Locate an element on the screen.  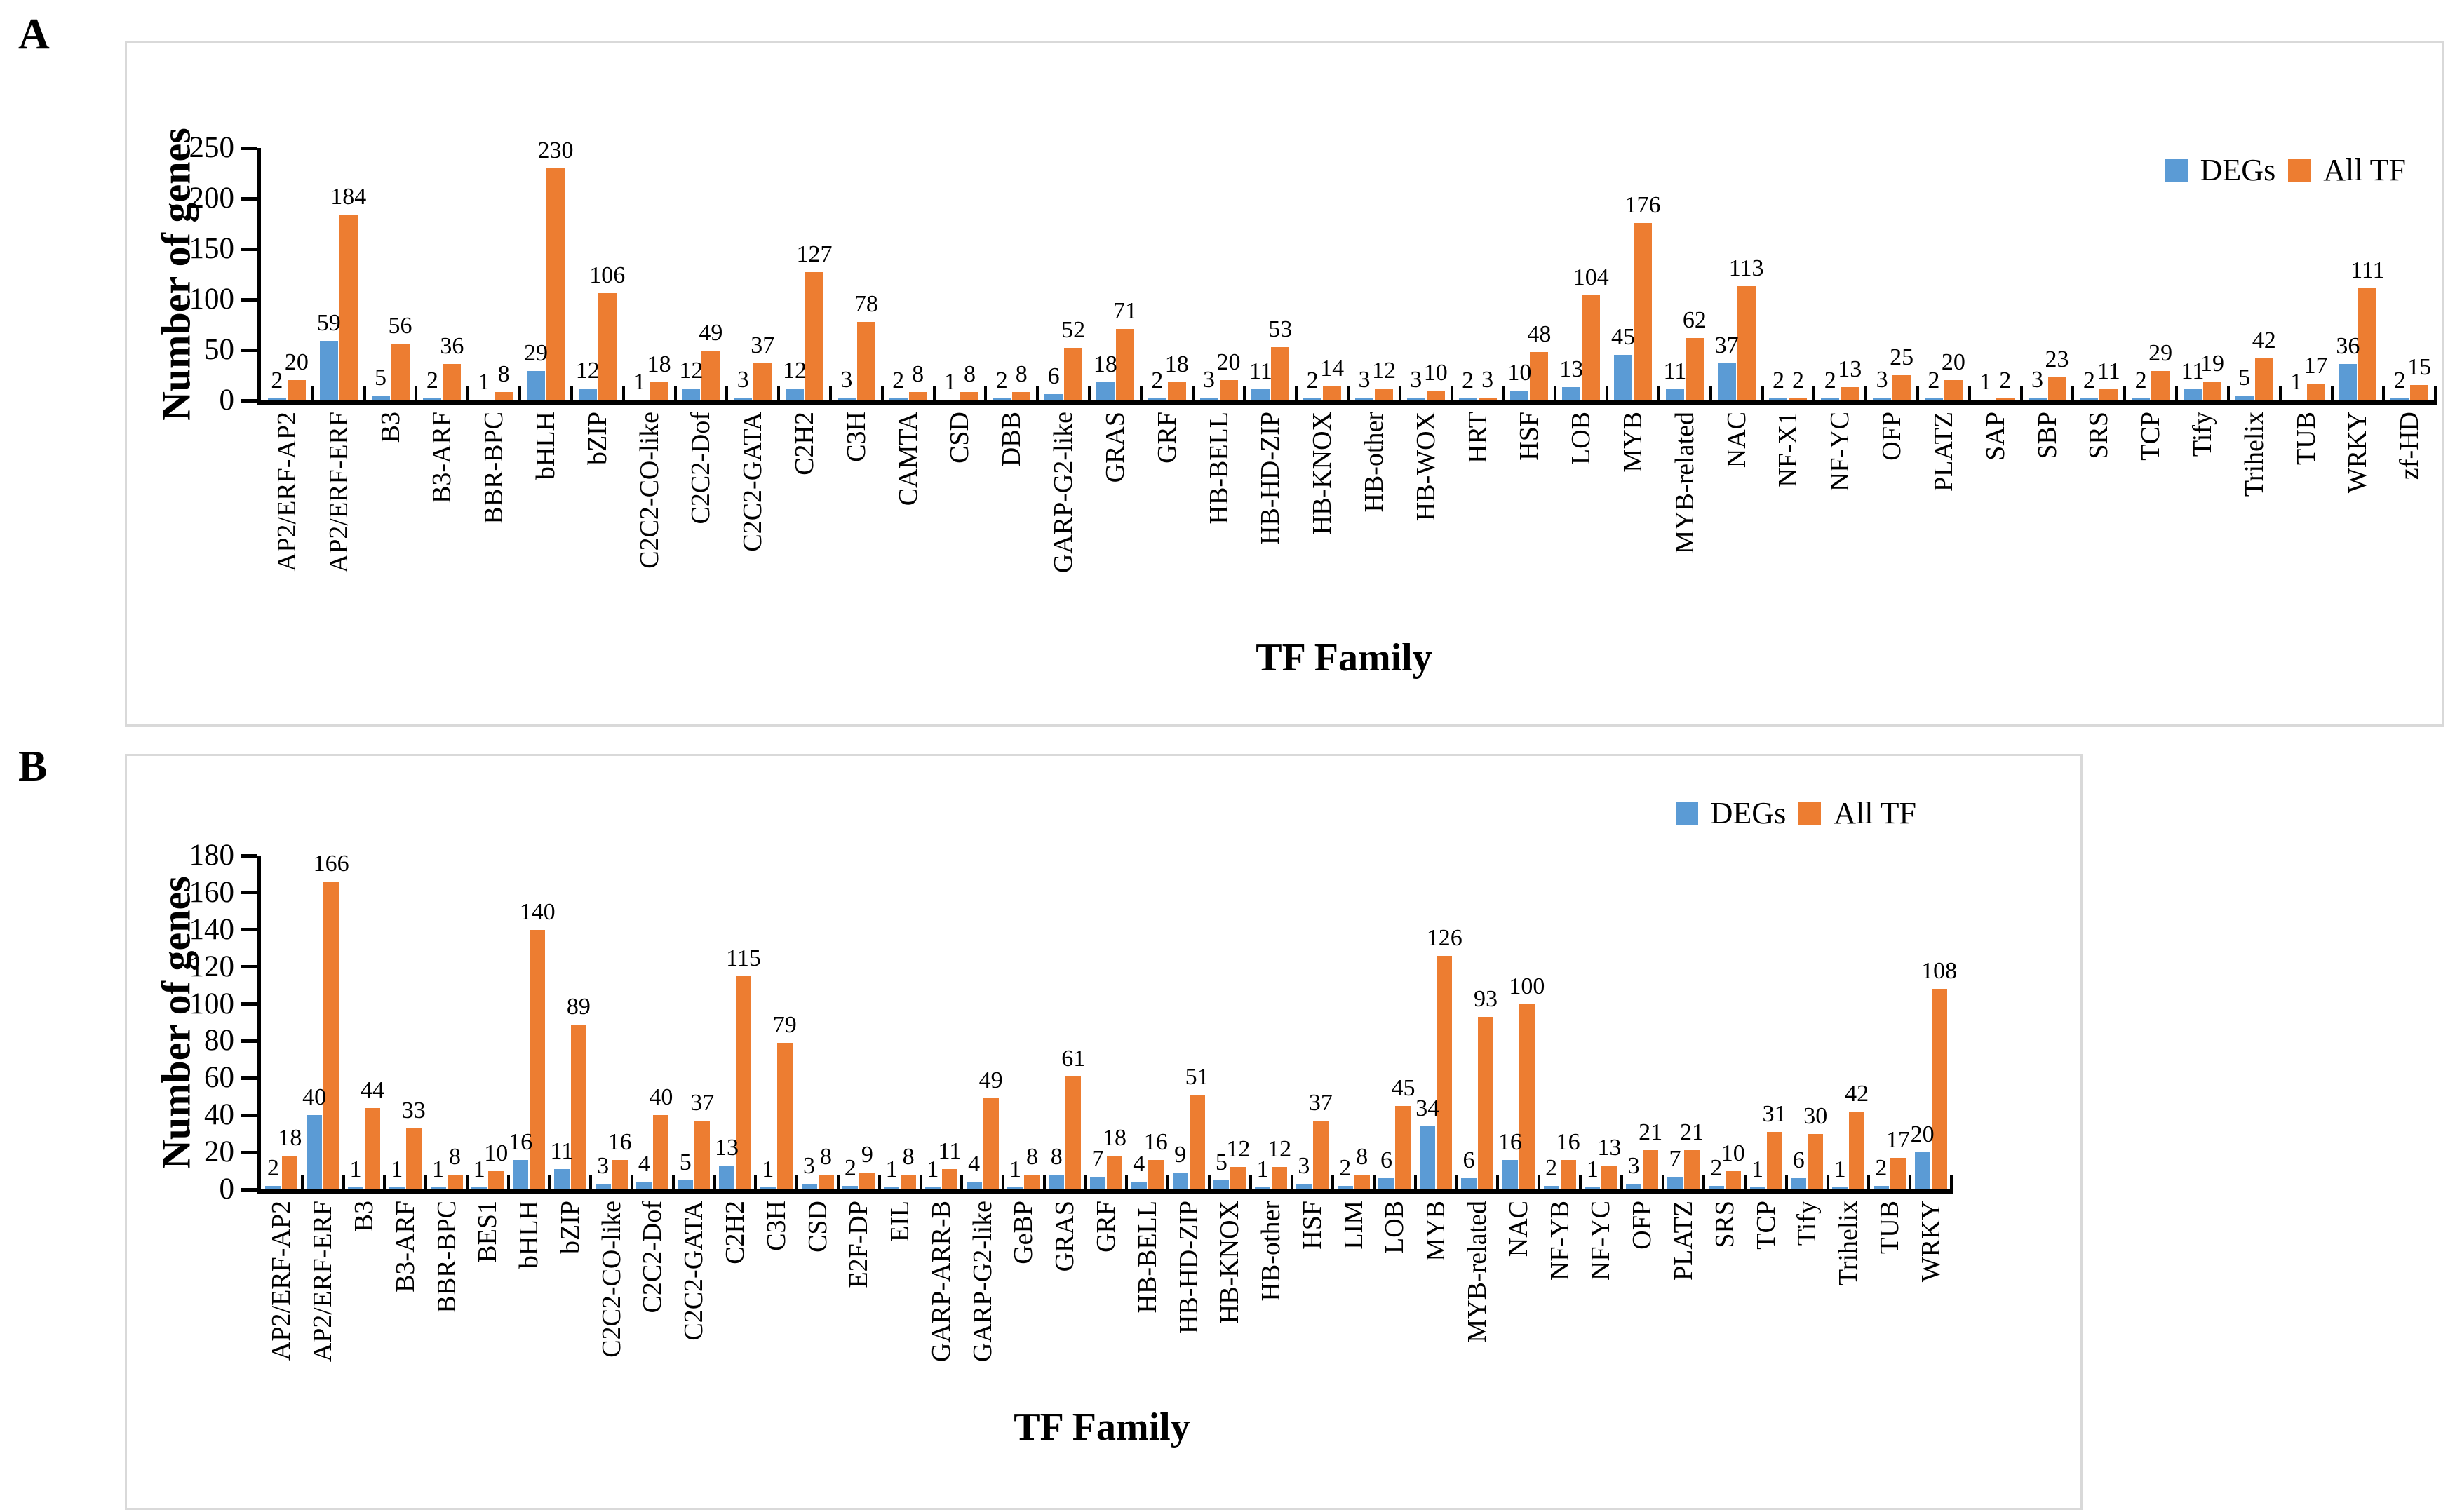
value-label-alltf: 49 is located at coordinates (711, 333).